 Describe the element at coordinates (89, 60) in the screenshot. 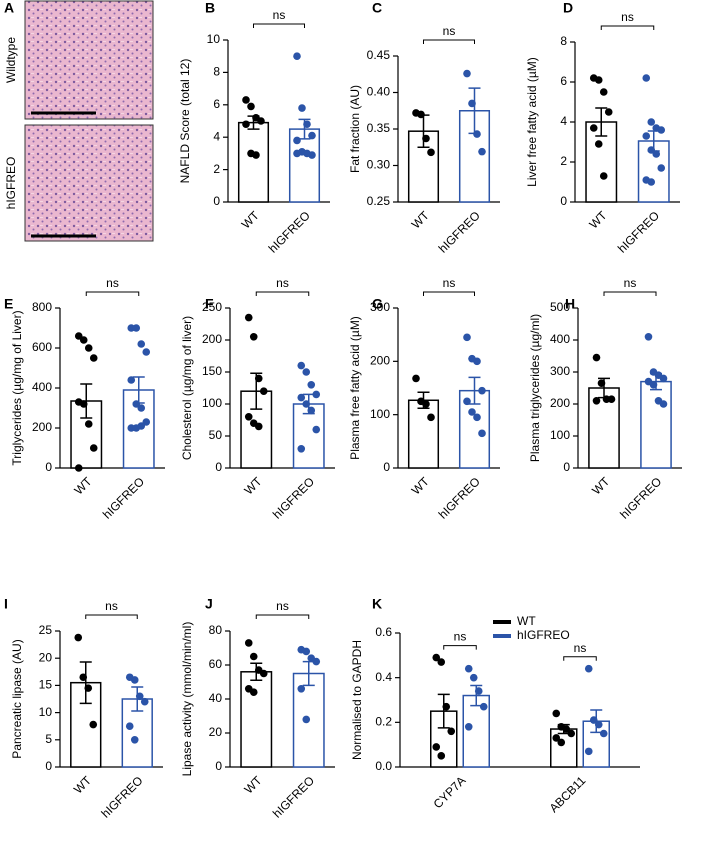

I see `histology-image` at that location.